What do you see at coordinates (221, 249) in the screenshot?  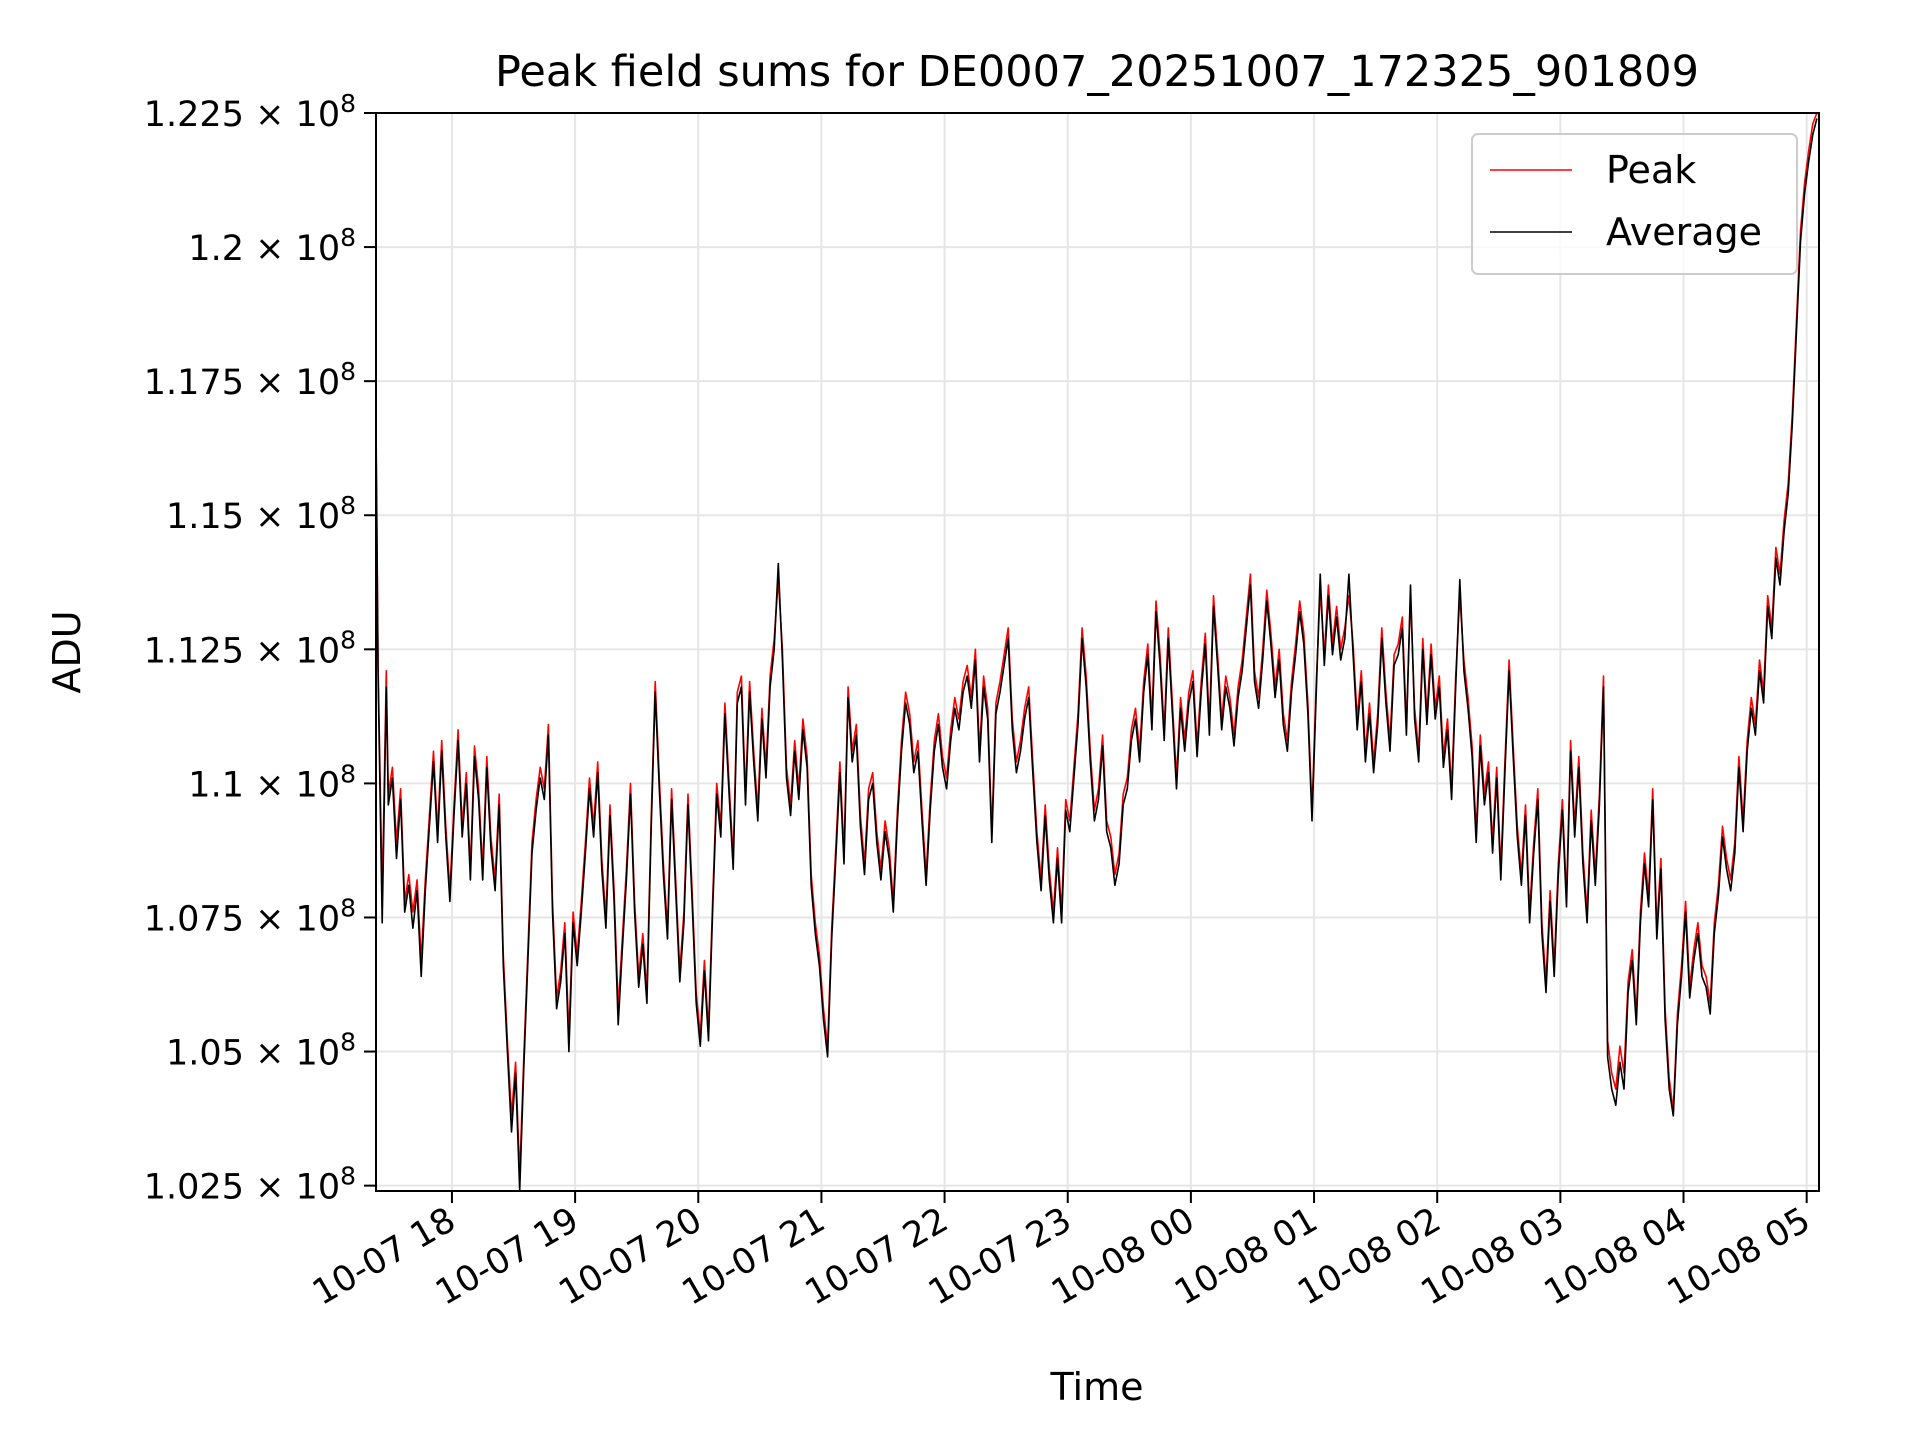 I see `y-tick-mantissa: 1.2` at bounding box center [221, 249].